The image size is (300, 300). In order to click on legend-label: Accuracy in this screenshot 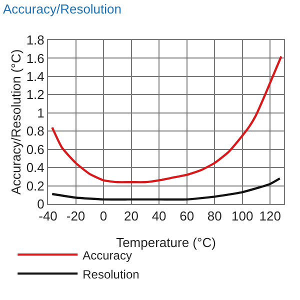, I will do `click(107, 255)`.